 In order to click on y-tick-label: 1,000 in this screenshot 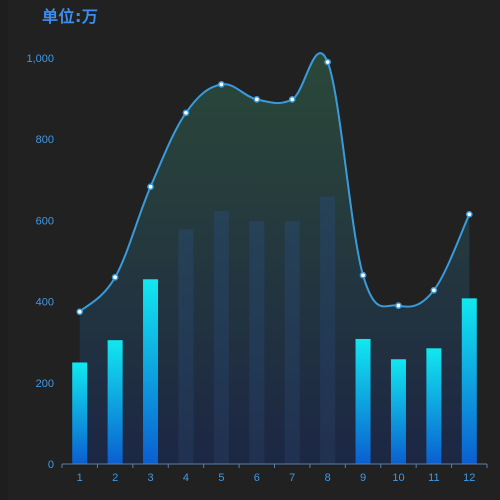, I will do `click(40, 59)`.